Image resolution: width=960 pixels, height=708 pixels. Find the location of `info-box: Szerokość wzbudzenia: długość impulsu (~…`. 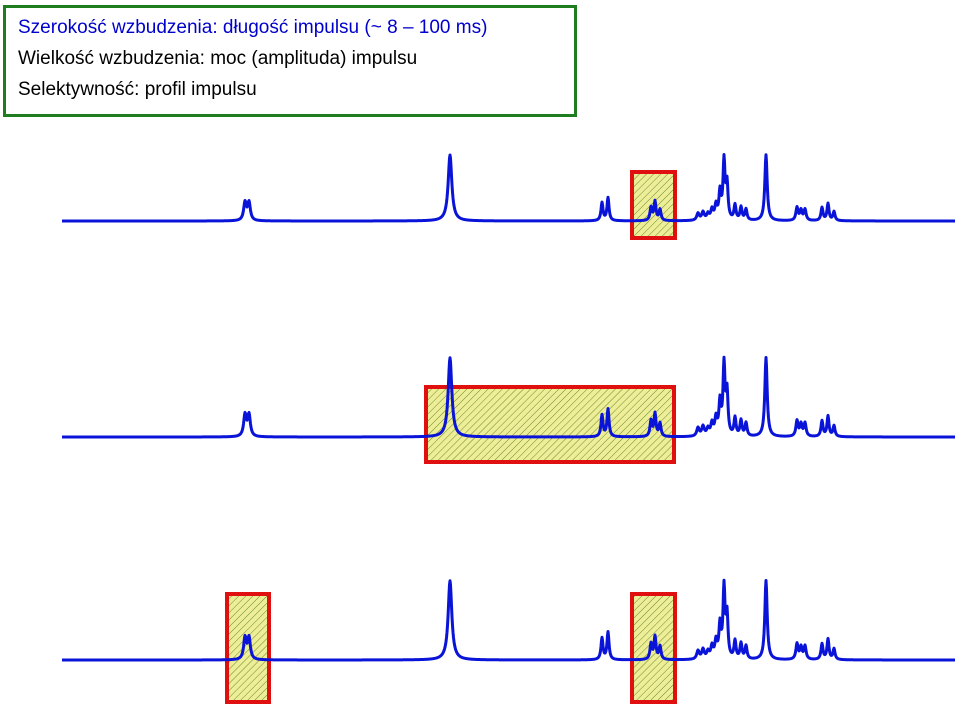

info-box: Szerokość wzbudzenia: długość impulsu (~… is located at coordinates (290, 61).